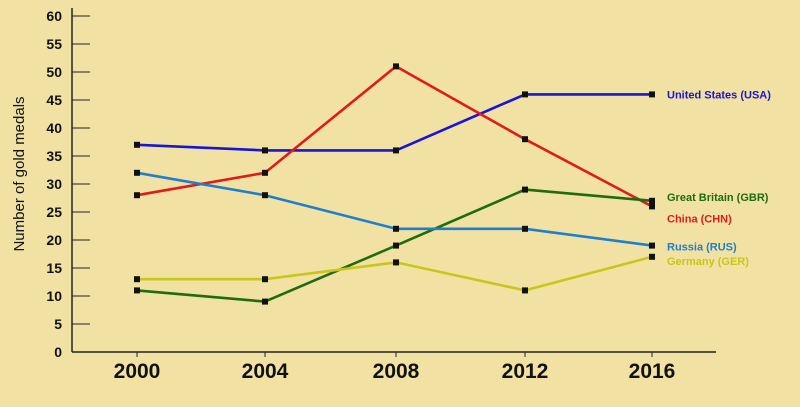 The width and height of the screenshot is (800, 407). What do you see at coordinates (394, 209) in the screenshot?
I see `series-line-russia-rus` at bounding box center [394, 209].